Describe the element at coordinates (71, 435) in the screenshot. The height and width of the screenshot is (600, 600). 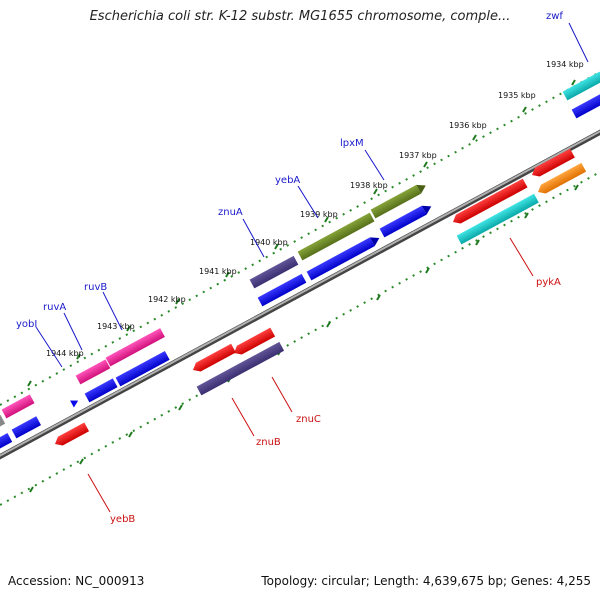
I see `feature-yebB` at that location.